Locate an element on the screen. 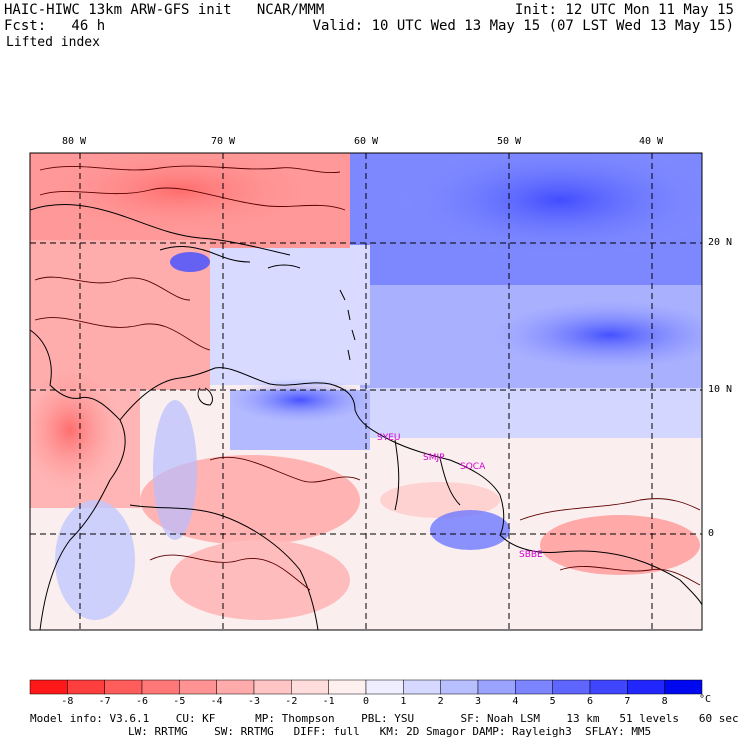 Image resolution: width=740 pixels, height=740 pixels. model-title: HAIC-HIWC 13km ARW-GFS init NCAR/MMM is located at coordinates (164, 10).